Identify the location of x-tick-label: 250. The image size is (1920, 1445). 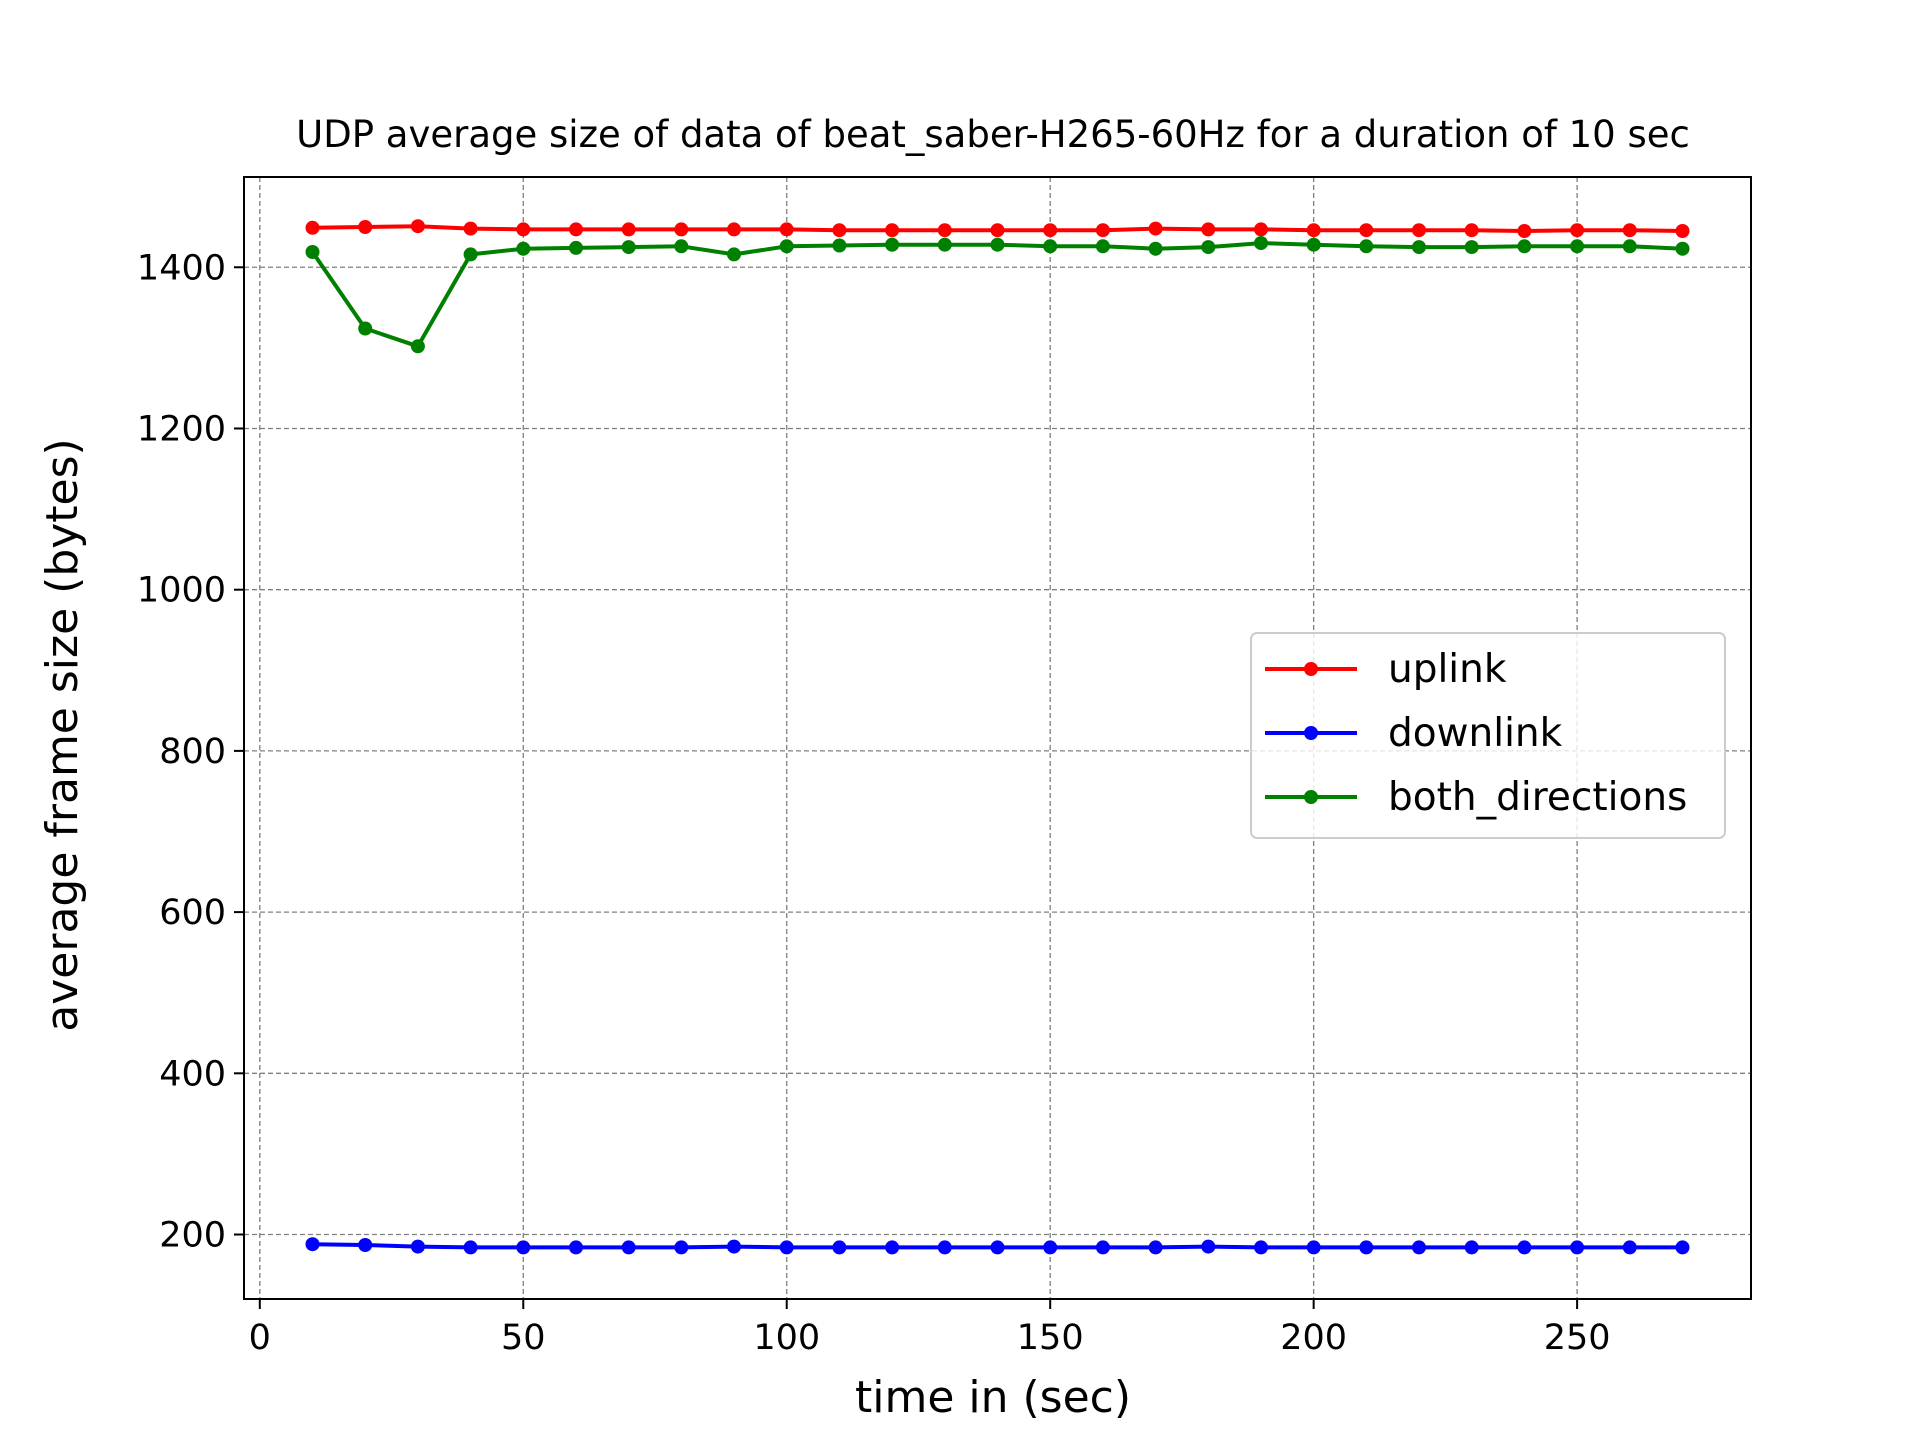
(1577, 1338).